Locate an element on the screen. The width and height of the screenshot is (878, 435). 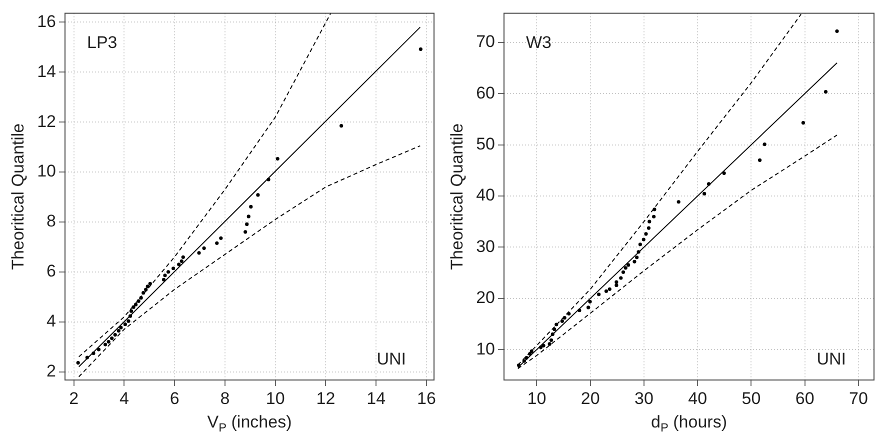
x-tick-label: 12 is located at coordinates (326, 398).